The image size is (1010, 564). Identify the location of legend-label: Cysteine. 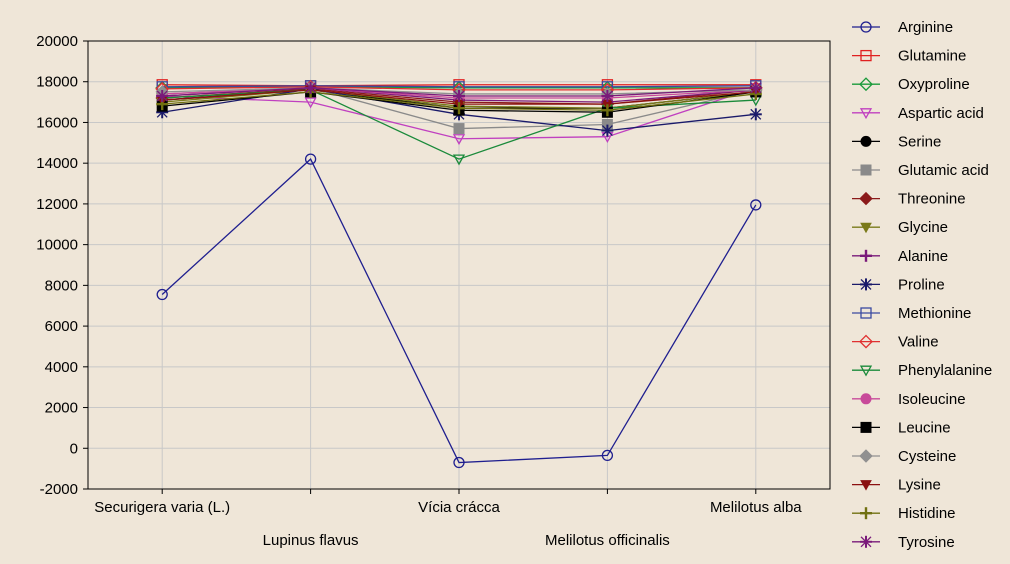
(927, 456).